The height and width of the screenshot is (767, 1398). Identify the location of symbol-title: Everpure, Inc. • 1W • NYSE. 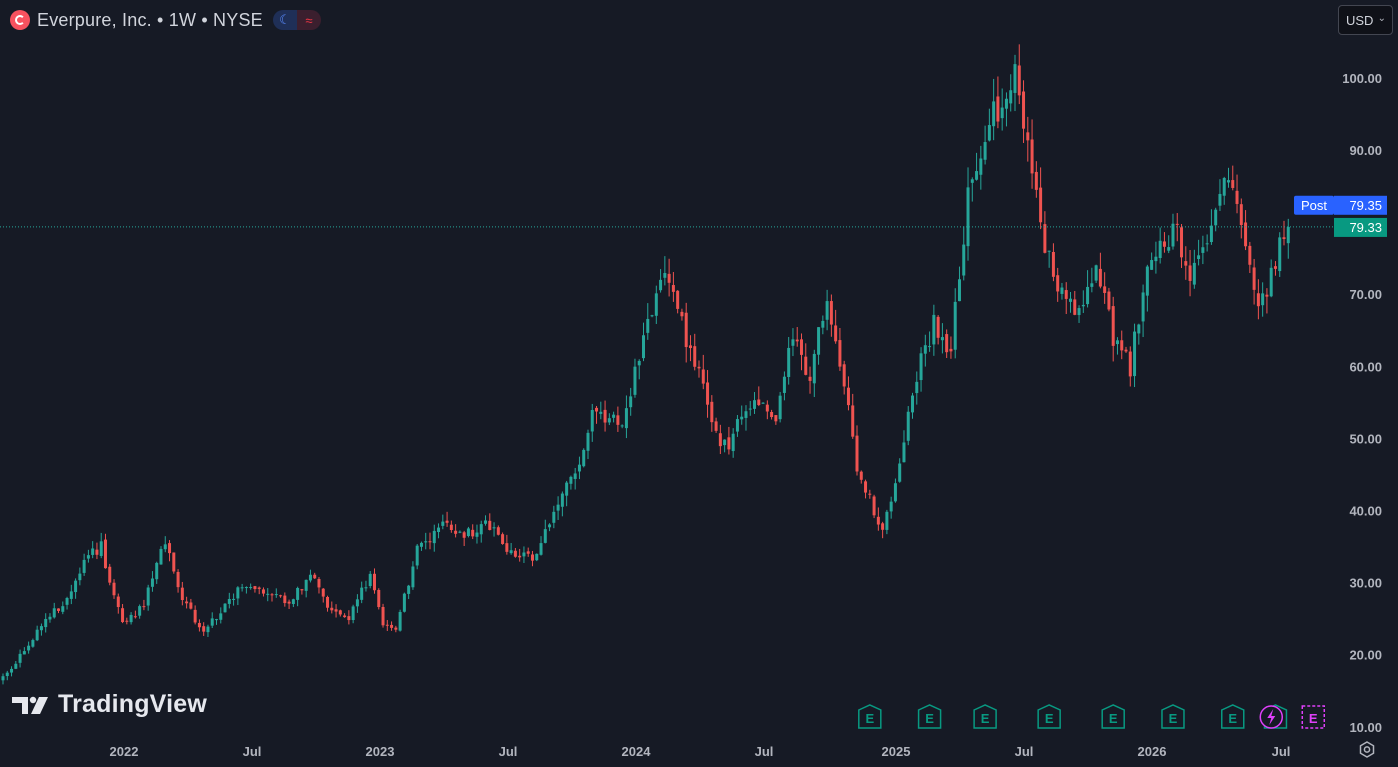
(150, 19).